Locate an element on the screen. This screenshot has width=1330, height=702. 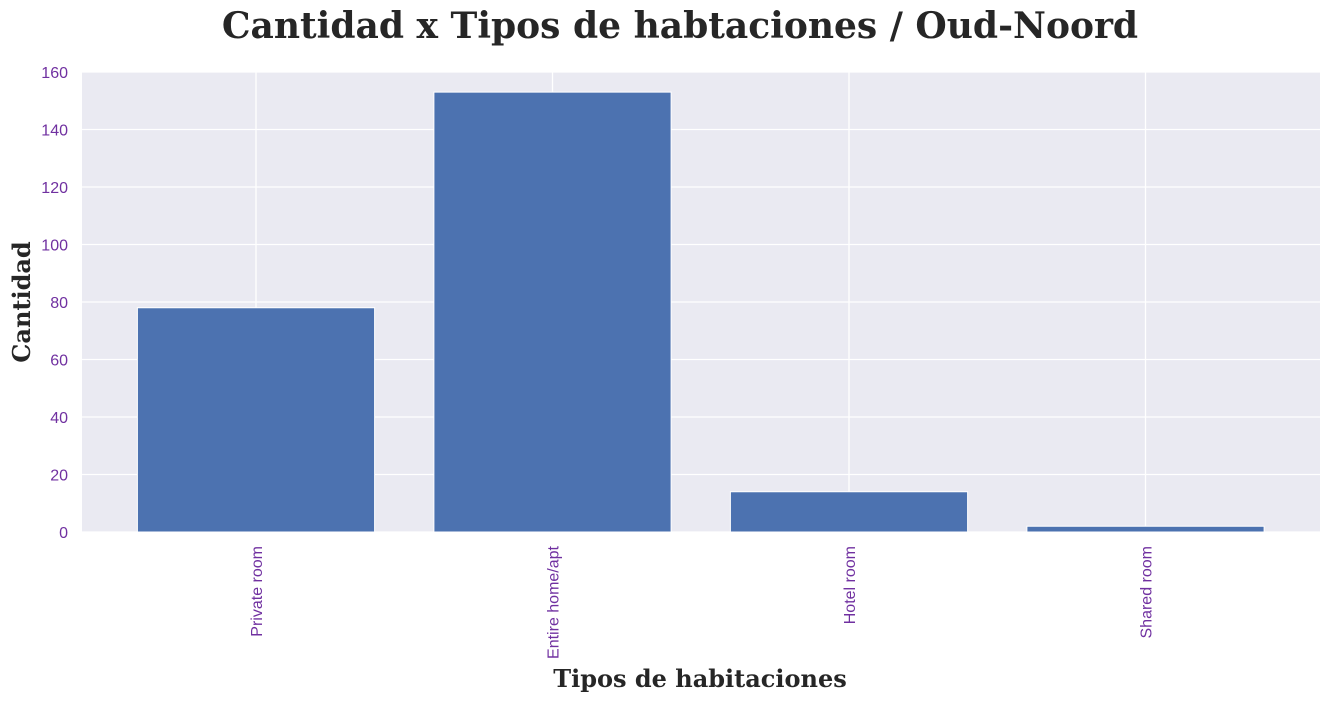
x-axis-label: Tipos de habitaciones is located at coordinates (700, 678).